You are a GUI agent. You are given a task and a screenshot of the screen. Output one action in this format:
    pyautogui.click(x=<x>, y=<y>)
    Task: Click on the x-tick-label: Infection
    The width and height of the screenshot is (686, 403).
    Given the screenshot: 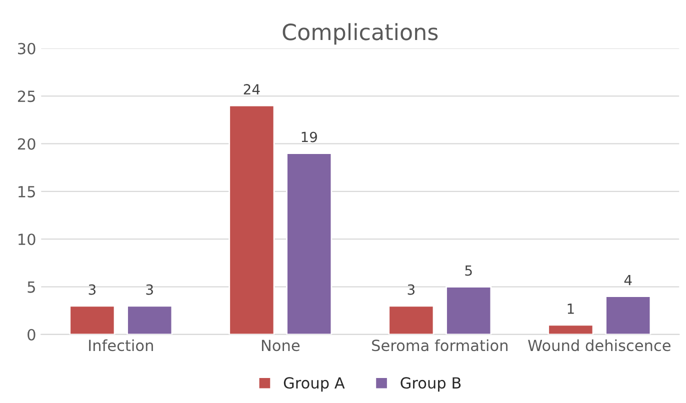 What is the action you would take?
    pyautogui.click(x=121, y=345)
    